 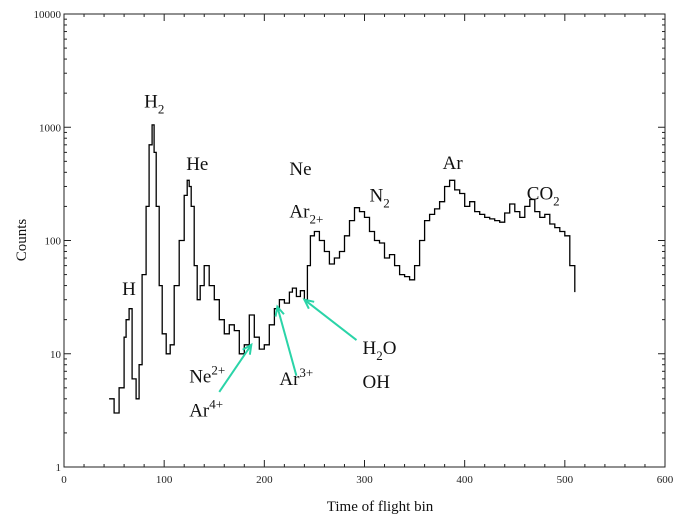 What do you see at coordinates (197, 164) in the screenshot?
I see `peak-label: He` at bounding box center [197, 164].